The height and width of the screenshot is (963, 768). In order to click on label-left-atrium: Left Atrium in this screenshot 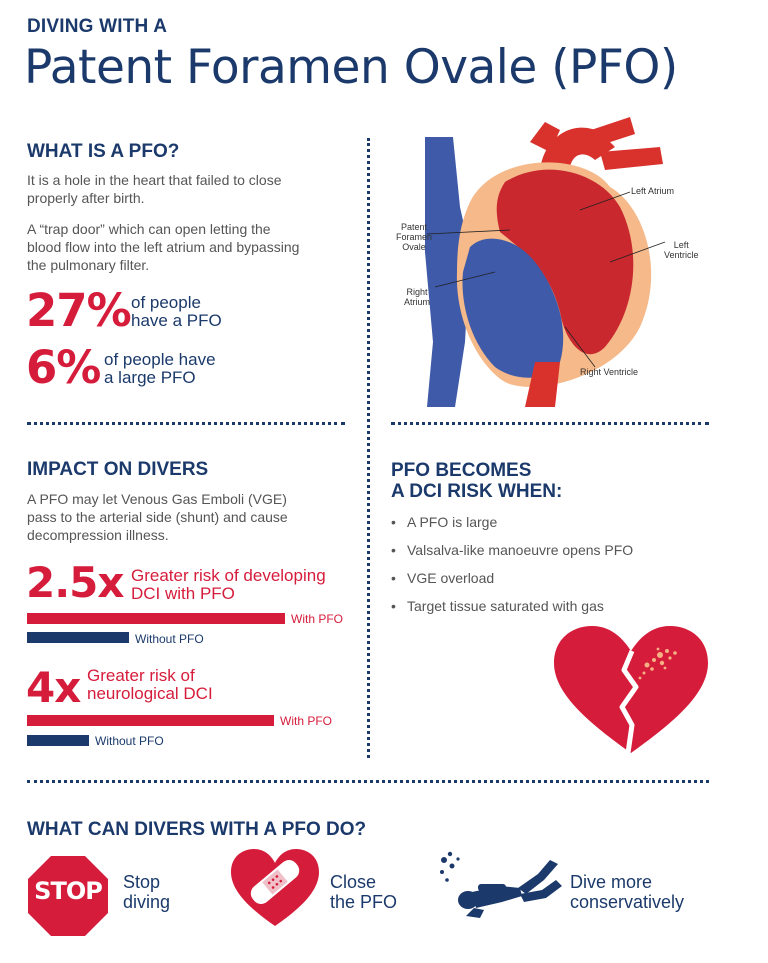, I will do `click(653, 191)`.